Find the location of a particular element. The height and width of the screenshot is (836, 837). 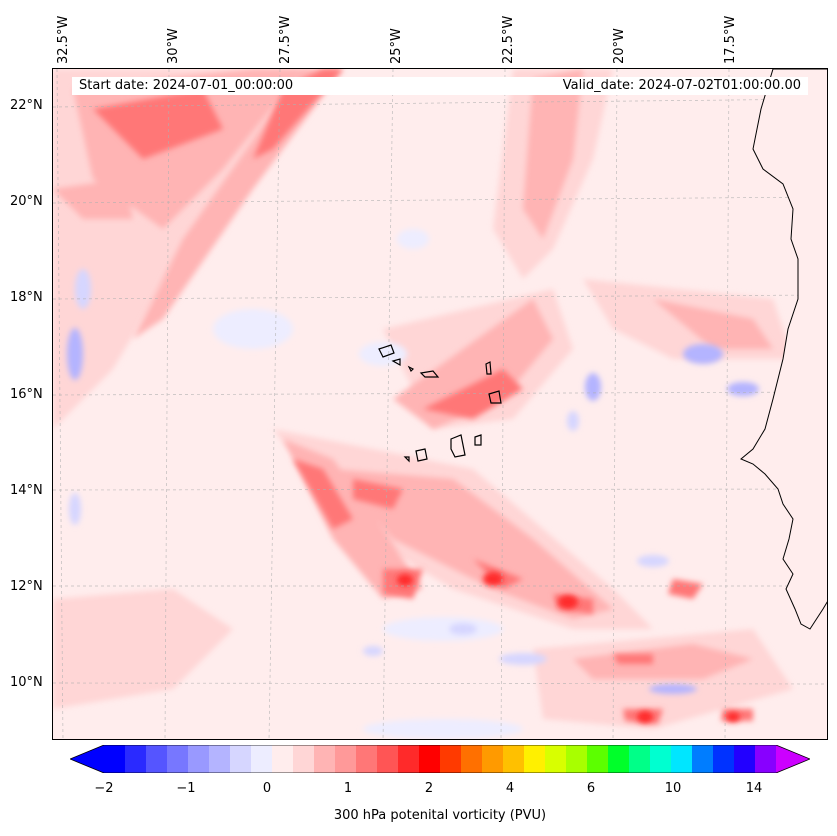

colorbar-max-arrow is located at coordinates (793, 759).